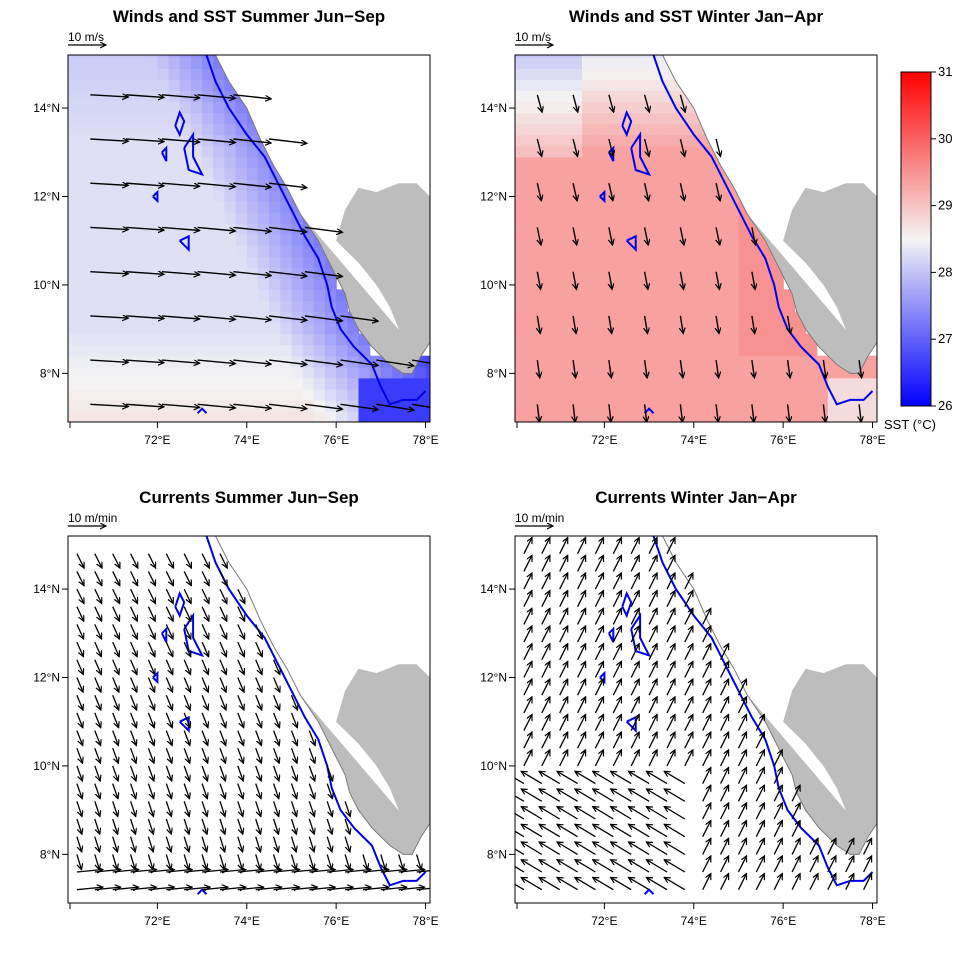 The height and width of the screenshot is (960, 960). I want to click on y-tick-label: 10°N, so click(493, 766).